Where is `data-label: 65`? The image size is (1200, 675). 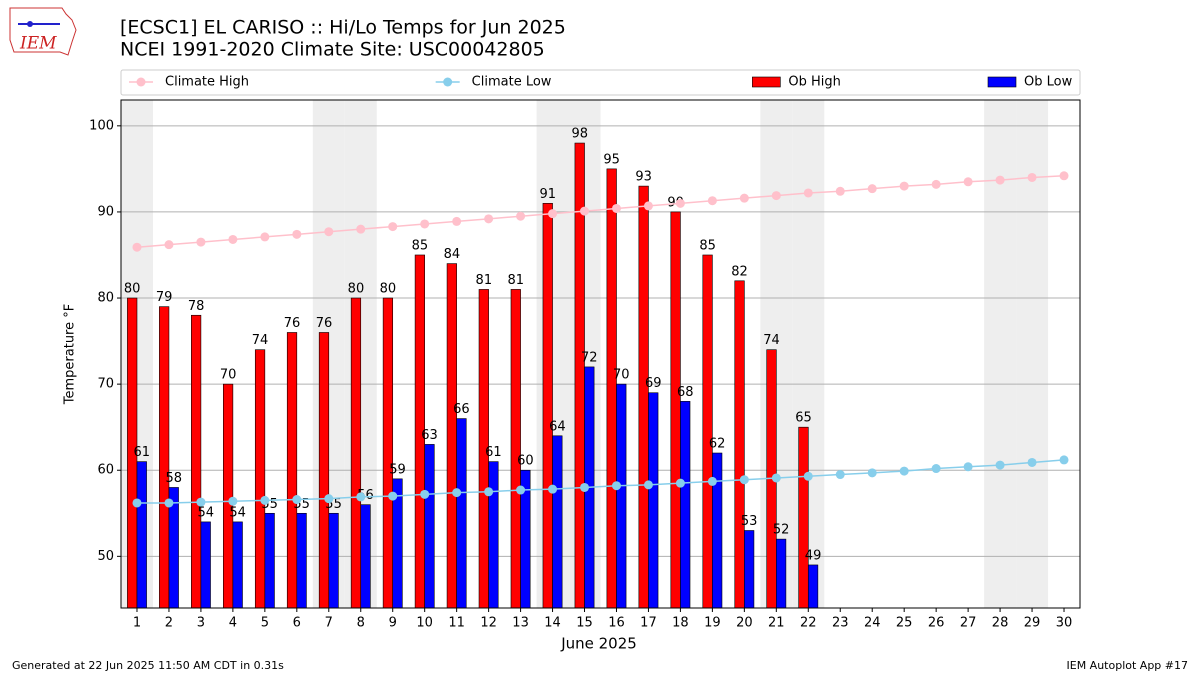 data-label: 65 is located at coordinates (803, 418).